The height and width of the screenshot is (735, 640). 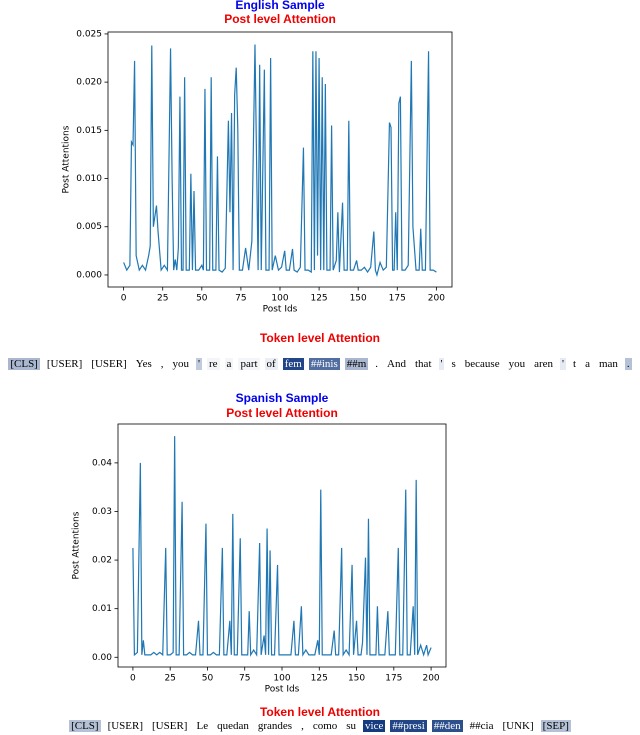 What do you see at coordinates (89, 227) in the screenshot?
I see `y-tick-label: 0.005` at bounding box center [89, 227].